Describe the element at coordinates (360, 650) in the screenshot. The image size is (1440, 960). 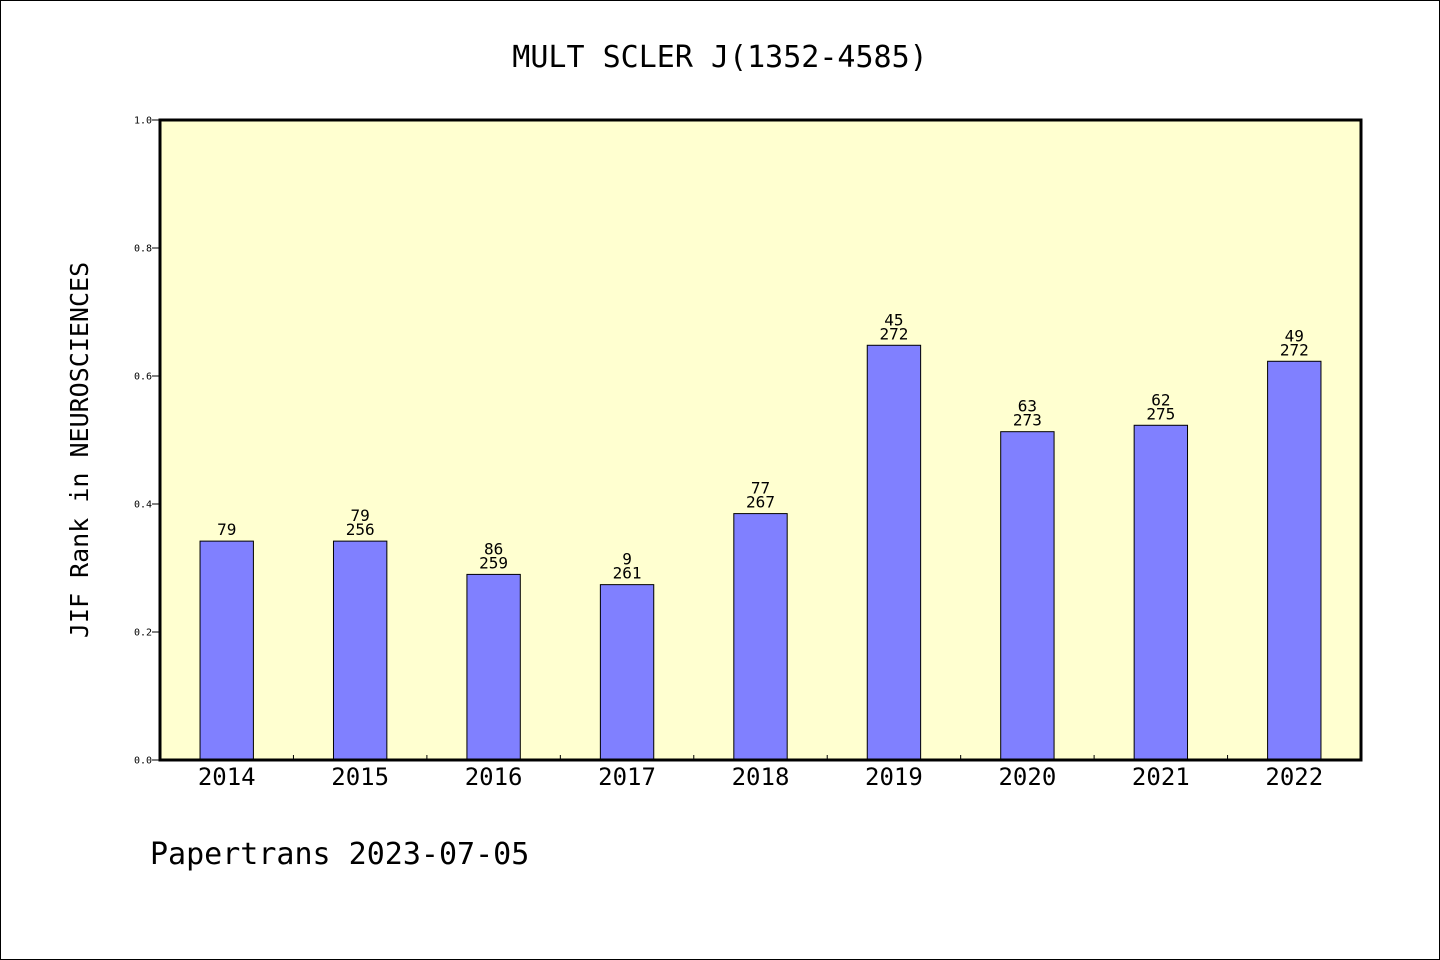
I see `bar-2015` at that location.